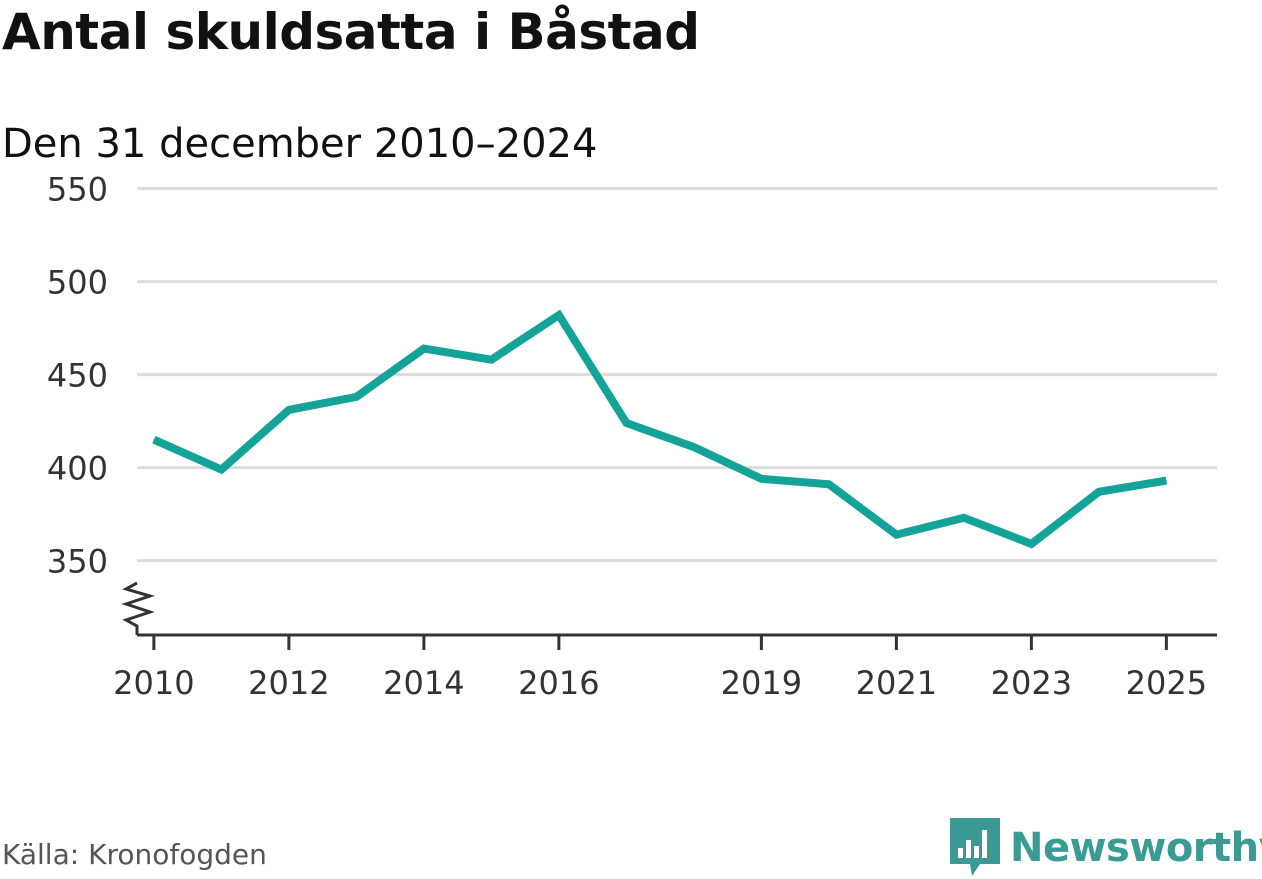  What do you see at coordinates (665, 667) in the screenshot?
I see `x-axis: 2010 2012 2014 2016 2019 2021 2023 2025` at bounding box center [665, 667].